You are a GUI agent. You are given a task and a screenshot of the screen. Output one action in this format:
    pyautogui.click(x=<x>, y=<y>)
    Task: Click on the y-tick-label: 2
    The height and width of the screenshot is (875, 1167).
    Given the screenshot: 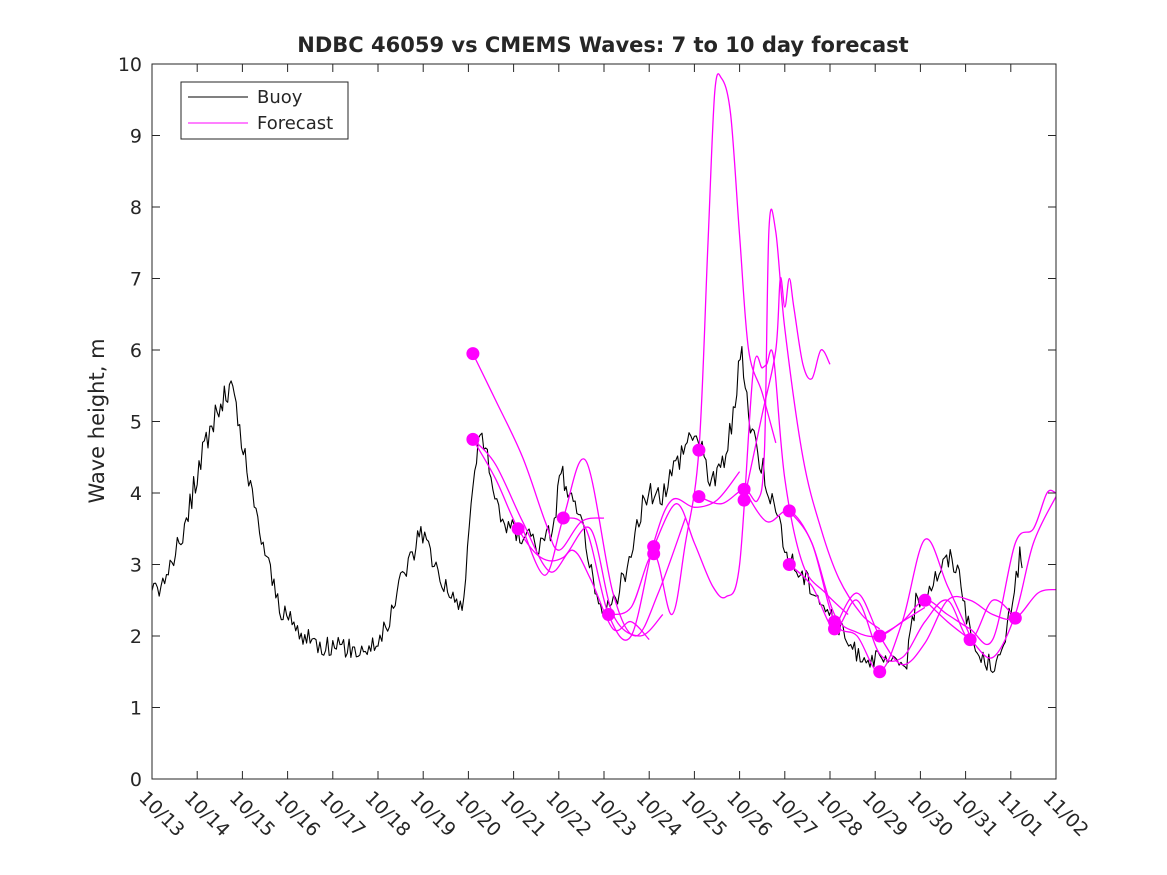 What is the action you would take?
    pyautogui.click(x=136, y=637)
    